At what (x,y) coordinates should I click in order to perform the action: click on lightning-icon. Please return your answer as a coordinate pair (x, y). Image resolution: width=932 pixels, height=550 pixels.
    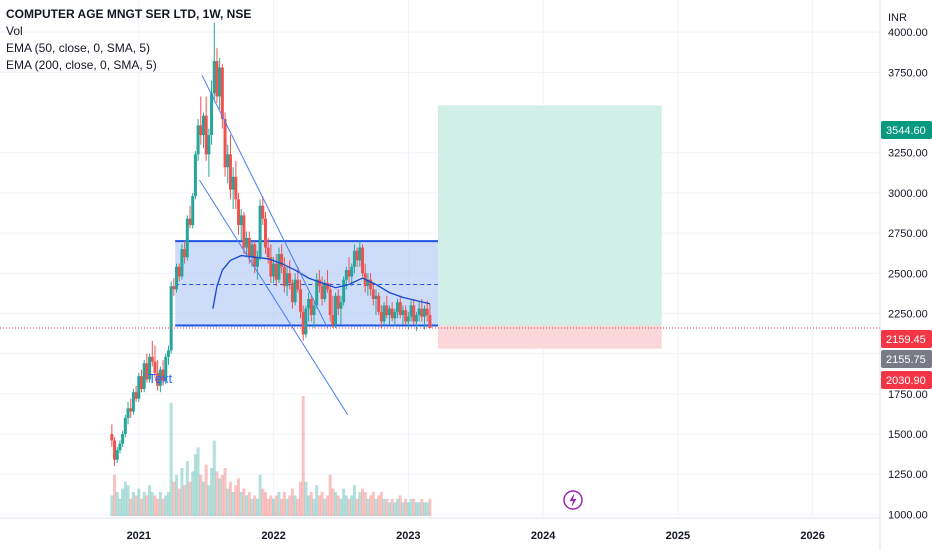
    Looking at the image, I should click on (573, 500).